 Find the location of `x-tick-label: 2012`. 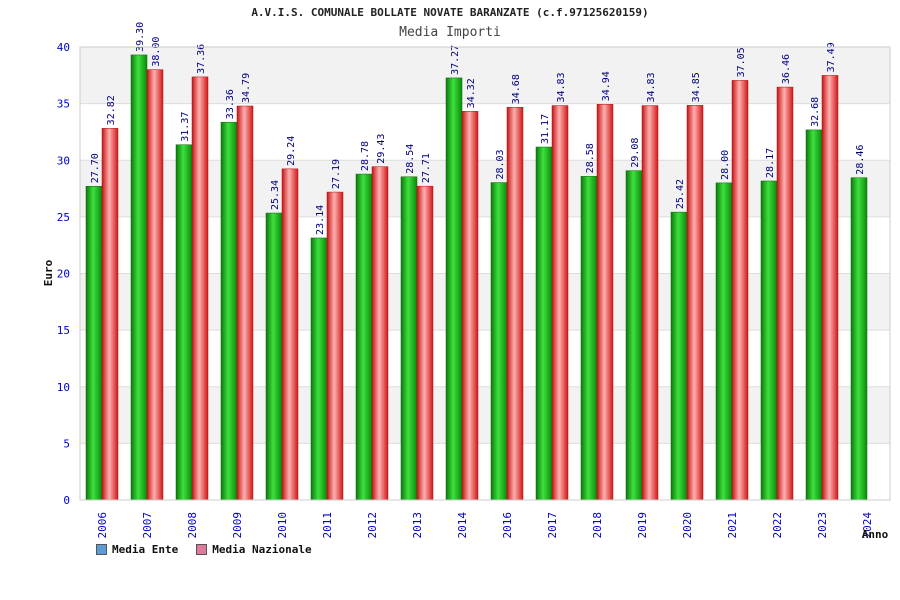

x-tick-label: 2012 is located at coordinates (372, 525).